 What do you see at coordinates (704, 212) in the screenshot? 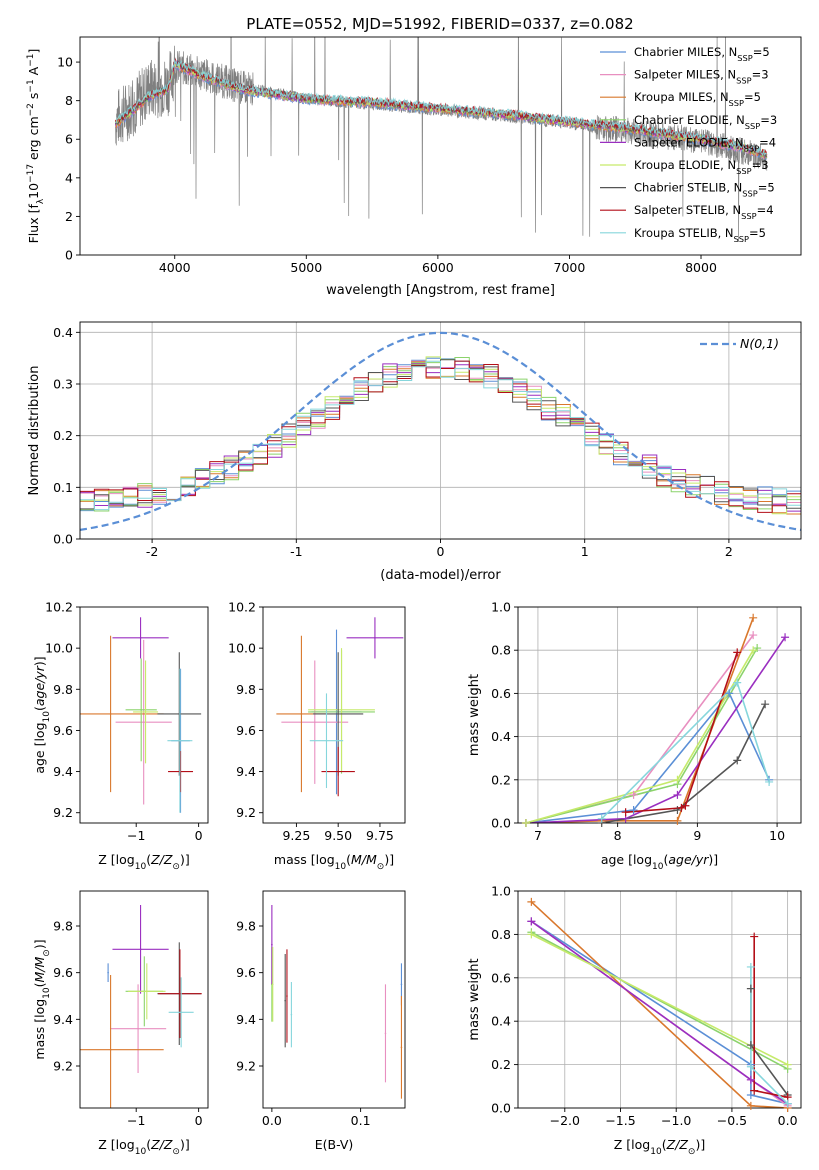
I see `legend-label: Salpeter STELIB, NSSP=4` at bounding box center [704, 212].